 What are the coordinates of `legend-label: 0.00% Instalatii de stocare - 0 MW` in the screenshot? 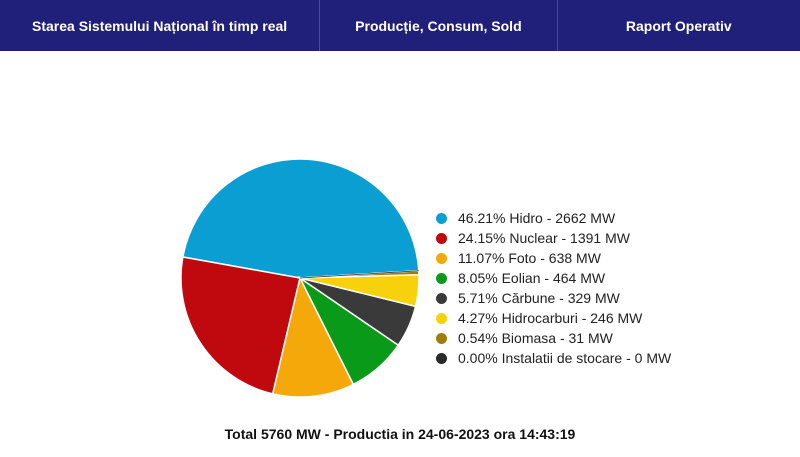 It's located at (565, 358).